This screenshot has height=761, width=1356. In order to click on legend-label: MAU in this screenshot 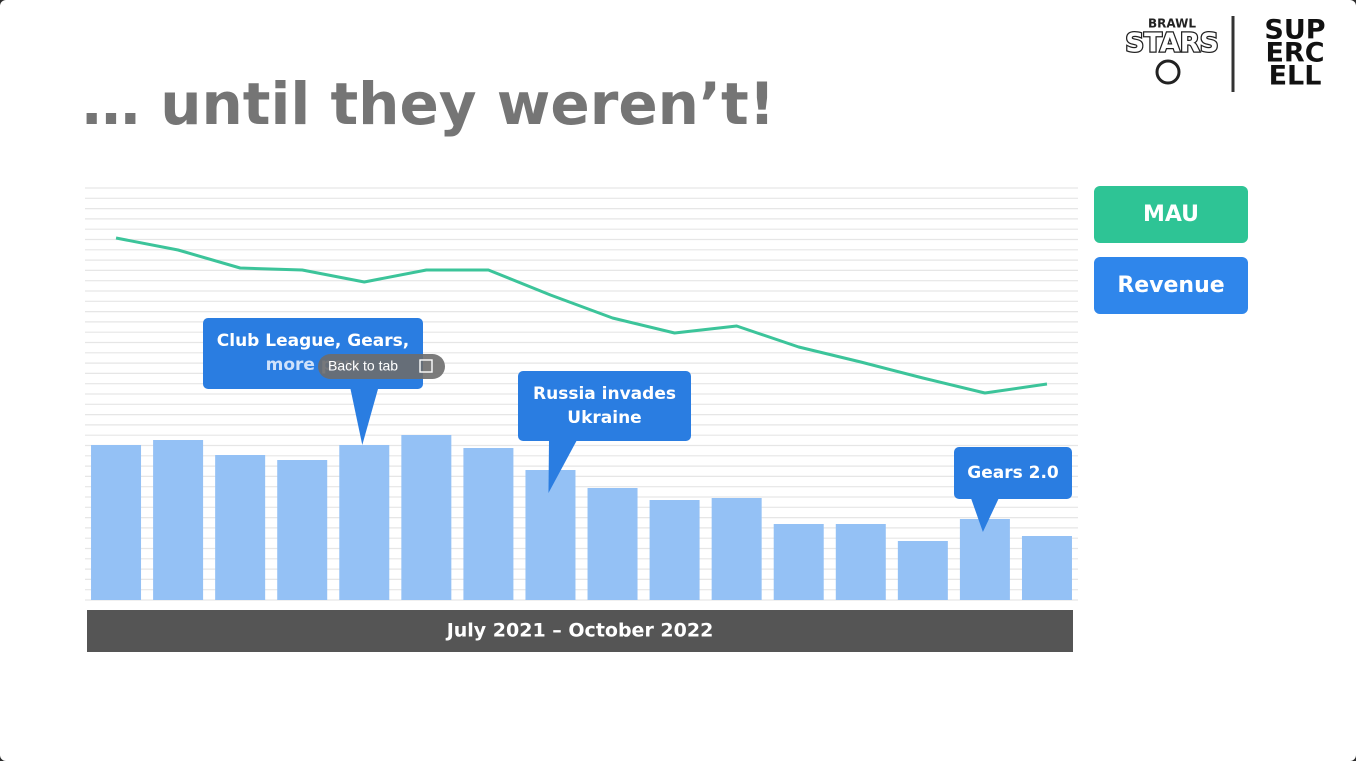, I will do `click(1171, 214)`.